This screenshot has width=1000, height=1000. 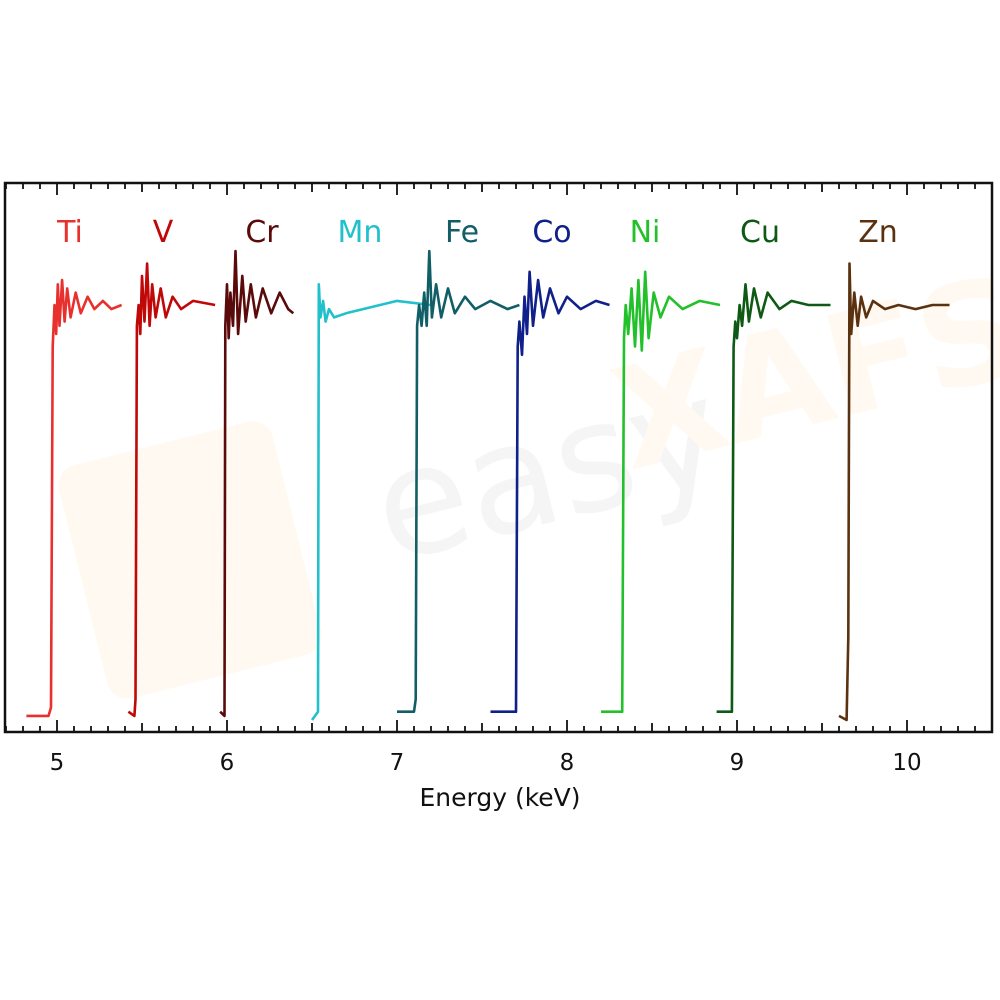 I want to click on series-line-zn, so click(x=894, y=492).